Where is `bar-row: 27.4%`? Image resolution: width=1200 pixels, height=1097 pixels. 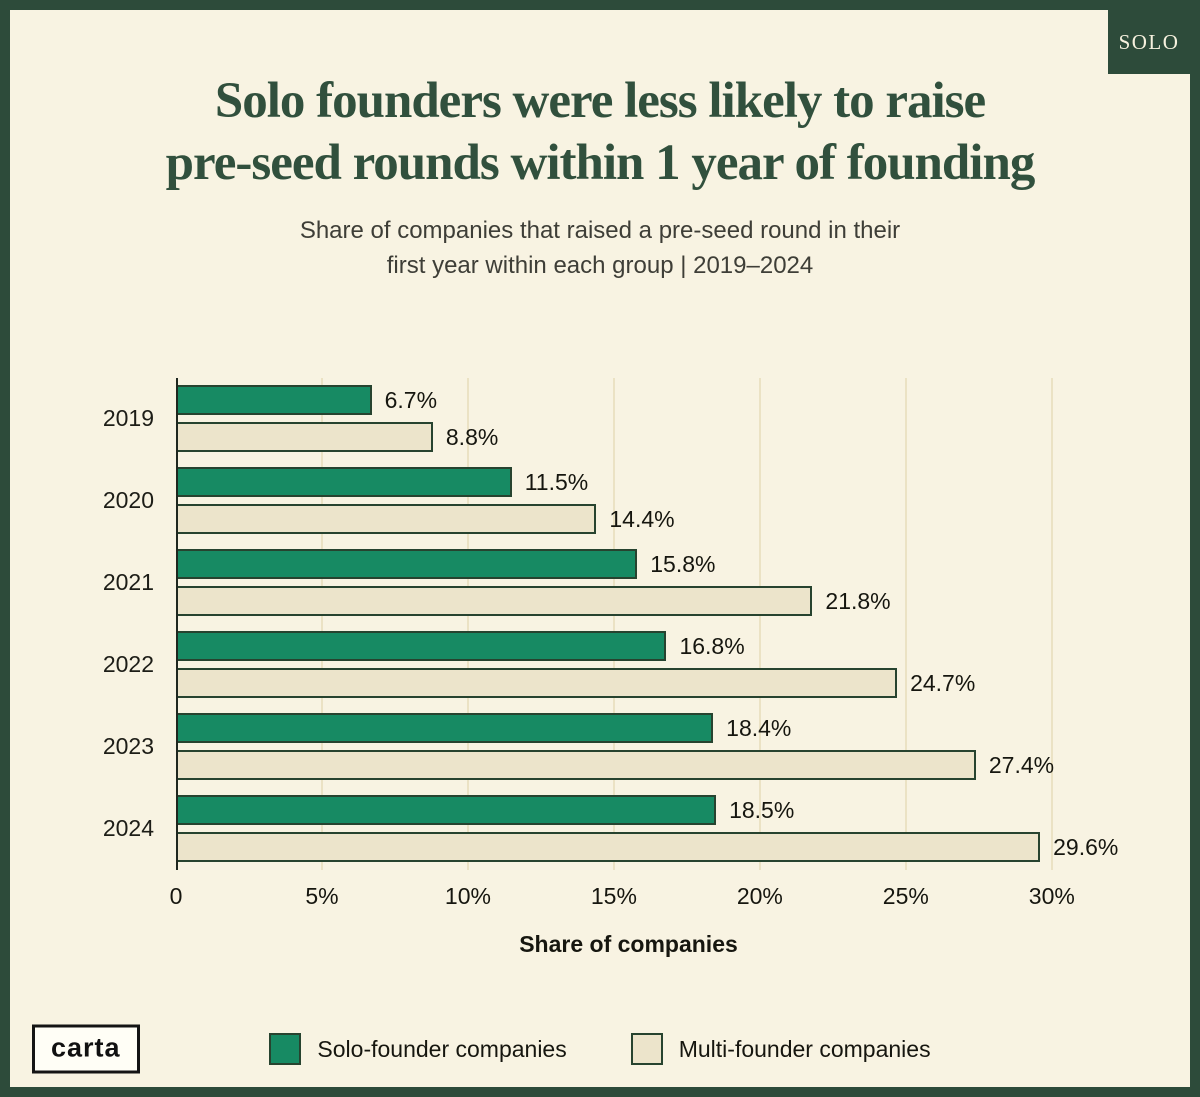 bar-row: 27.4% is located at coordinates (628, 765).